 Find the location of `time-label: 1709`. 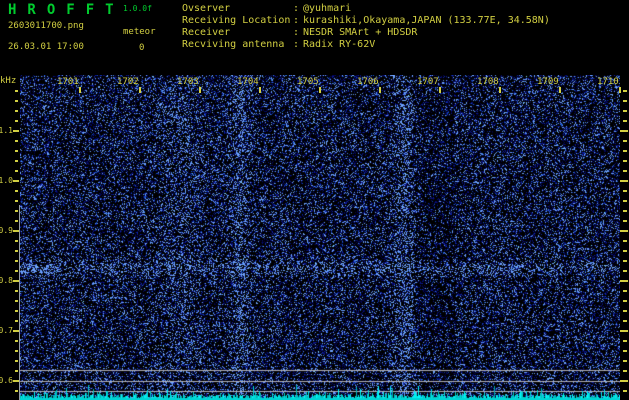

time-label: 1709 is located at coordinates (548, 82).